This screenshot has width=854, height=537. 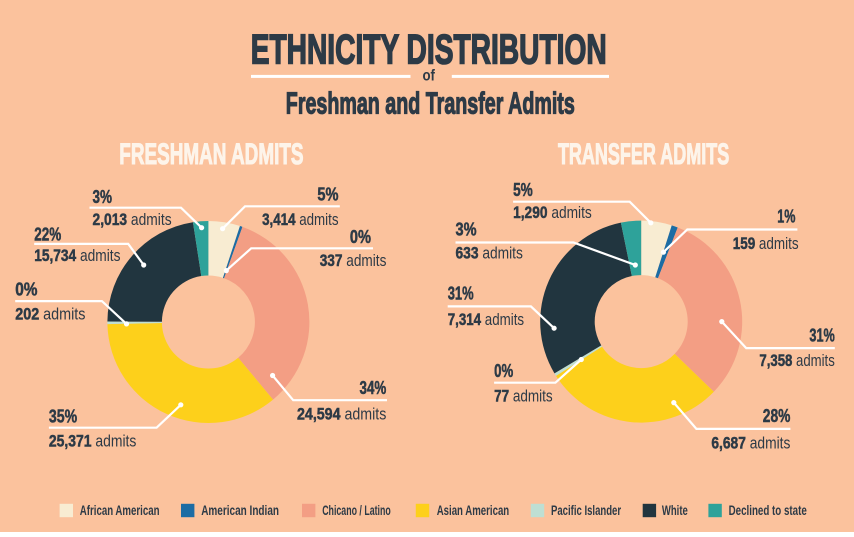 I want to click on svg-text: 3,414, so click(x=279, y=220).